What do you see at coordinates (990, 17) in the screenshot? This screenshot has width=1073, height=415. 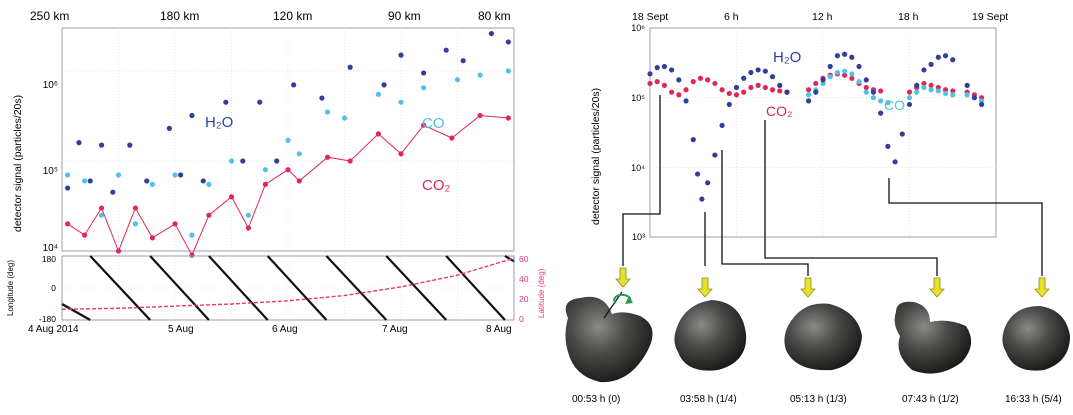 I see `right-top-tick-5: 19 Sept` at bounding box center [990, 17].